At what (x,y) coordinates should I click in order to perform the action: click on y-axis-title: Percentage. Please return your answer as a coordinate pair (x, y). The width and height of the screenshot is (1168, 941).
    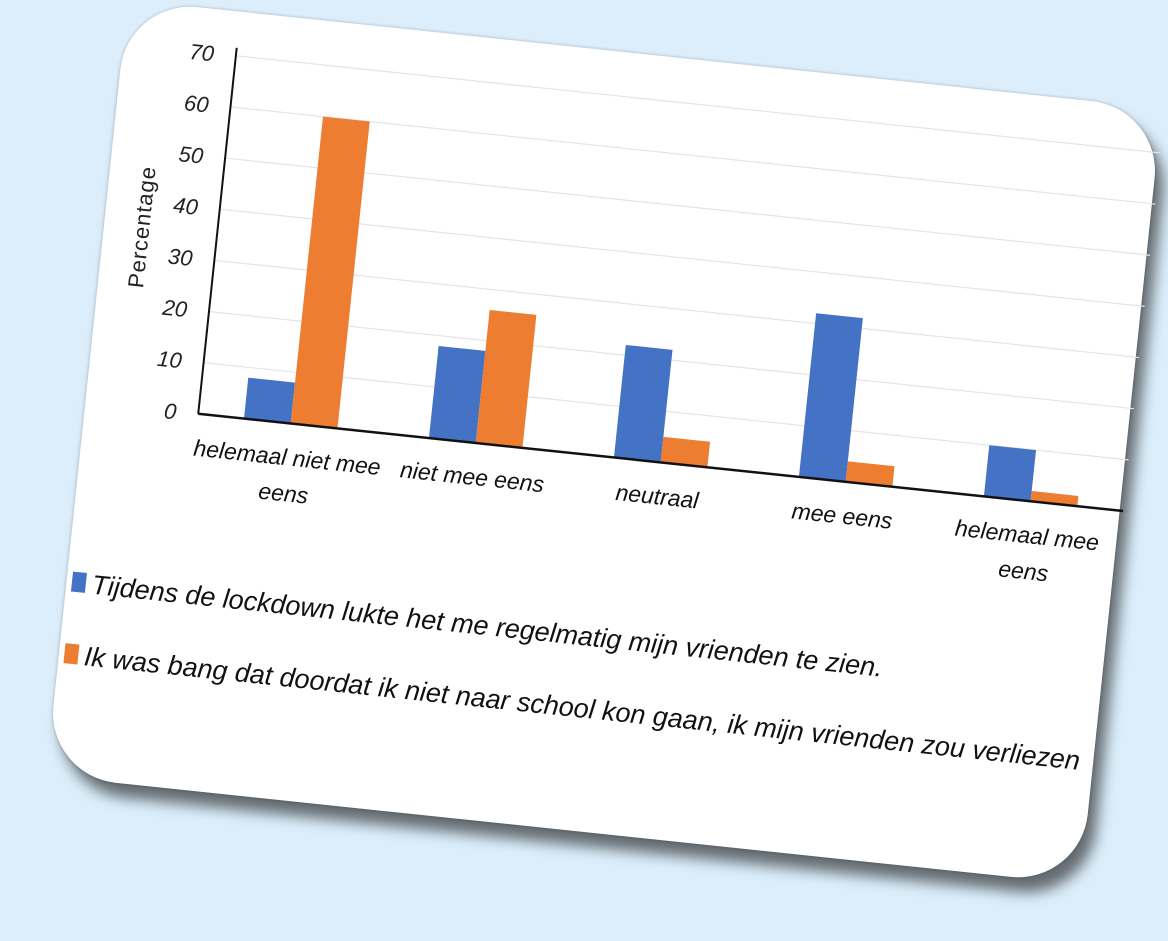
    Looking at the image, I should click on (142, 227).